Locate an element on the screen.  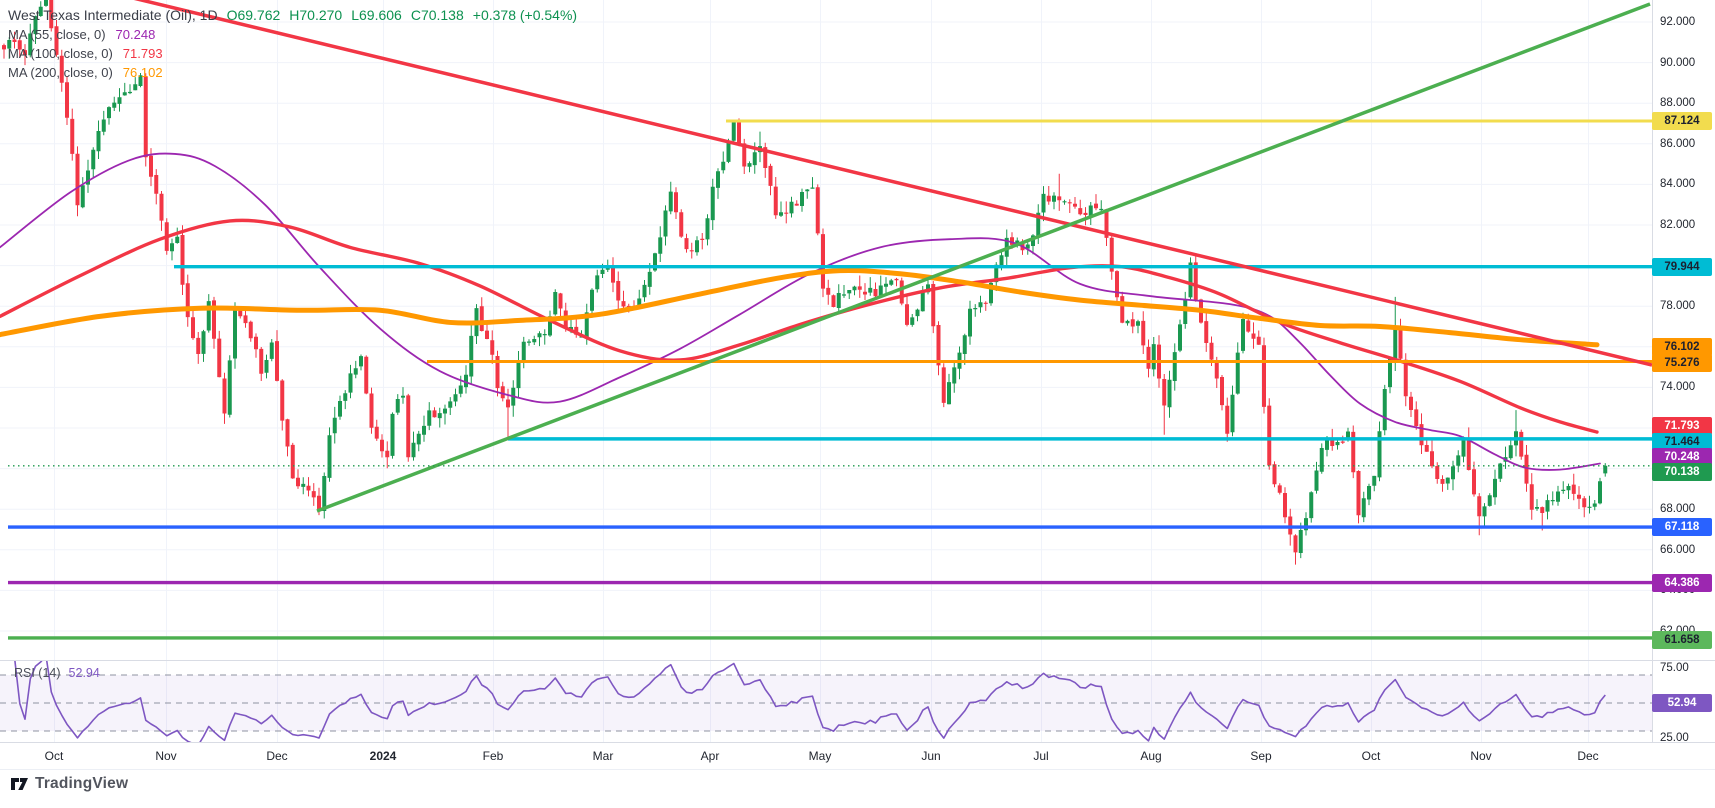
price-tick-label: 92.000 is located at coordinates (1678, 22).